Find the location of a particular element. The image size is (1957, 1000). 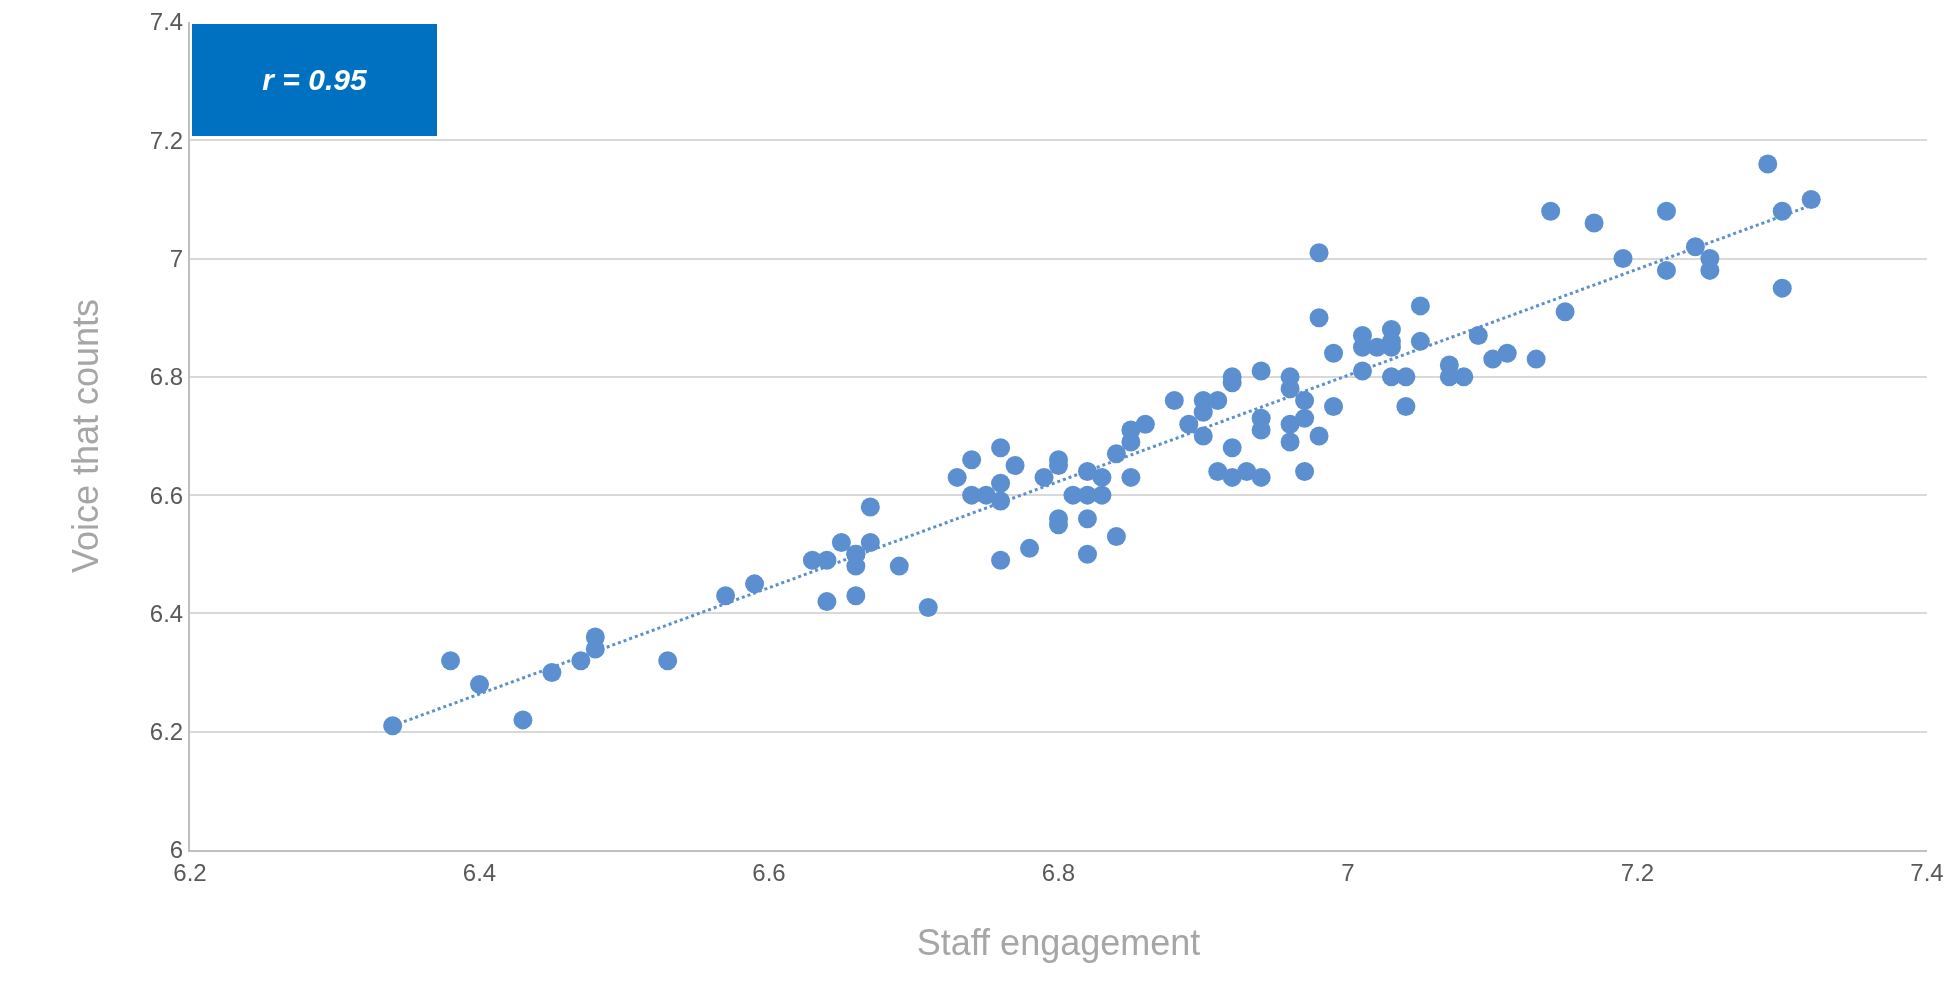

x-tick-label: 6.4 is located at coordinates (479, 872).